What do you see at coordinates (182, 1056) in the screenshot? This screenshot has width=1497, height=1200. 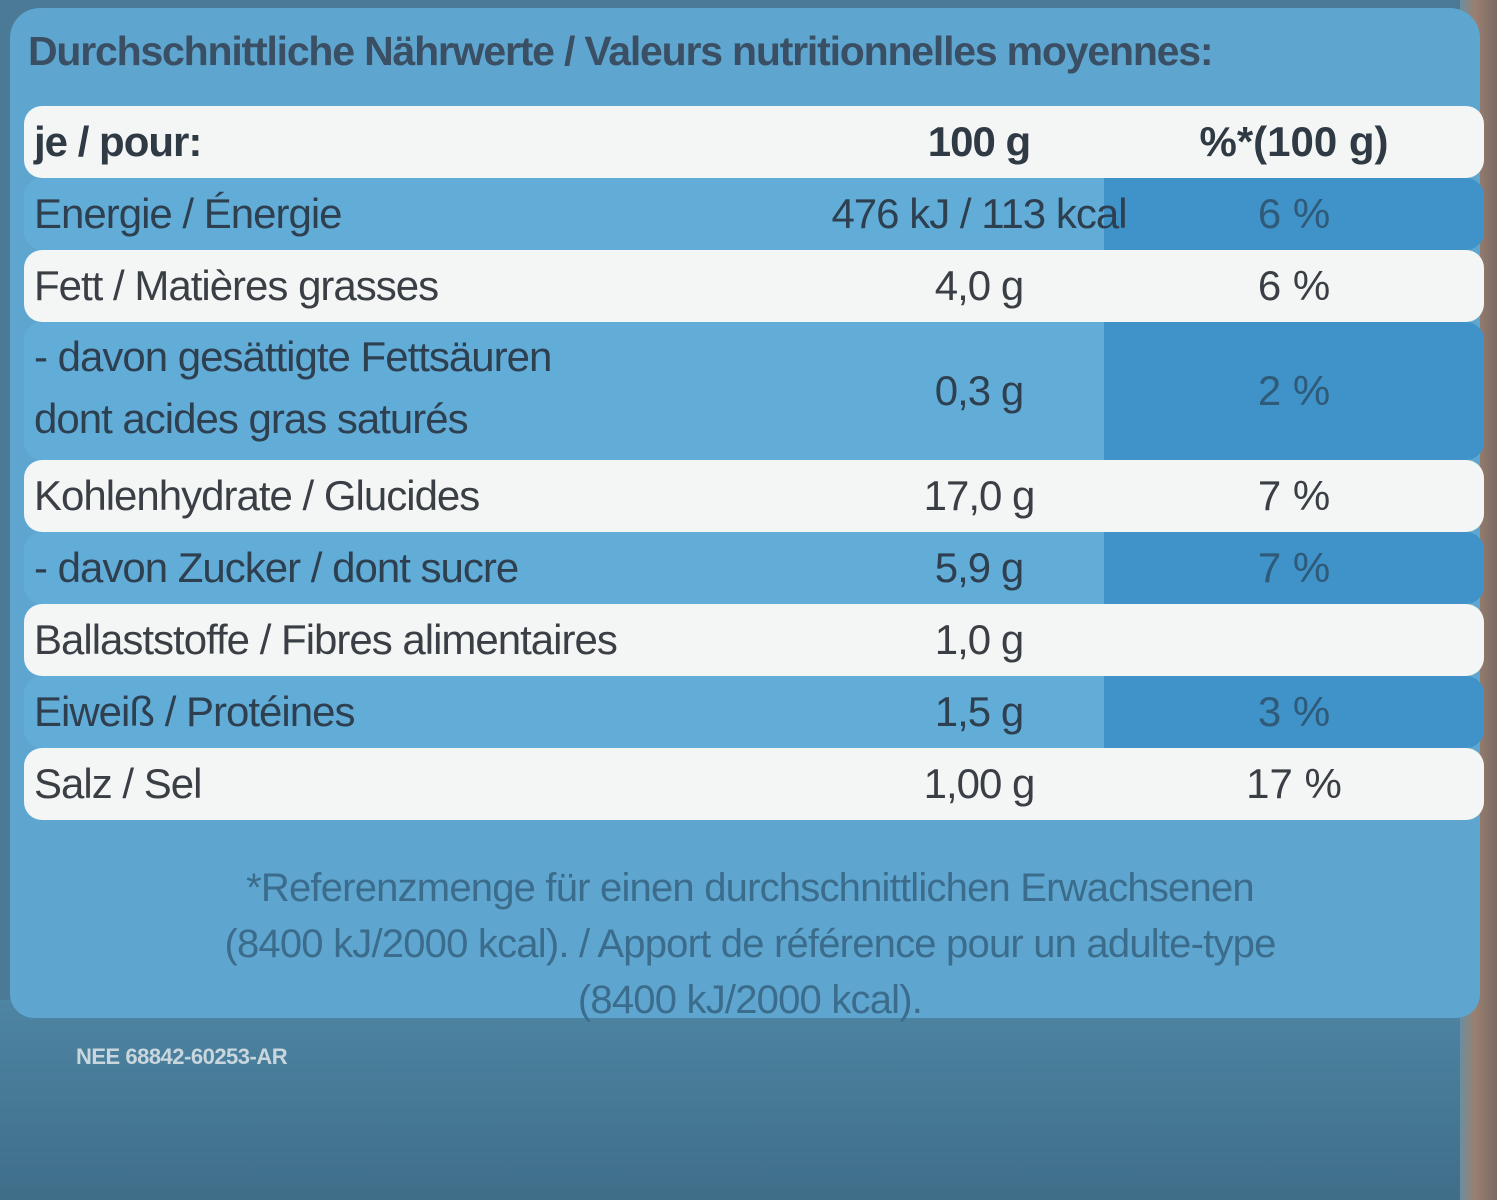 I see `product-code: NEE 68842-60253-AR` at bounding box center [182, 1056].